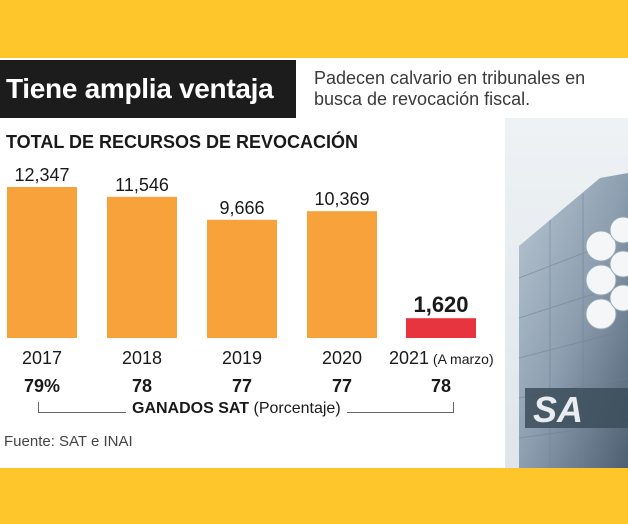 This screenshot has width=628, height=524. Describe the element at coordinates (441, 386) in the screenshot. I see `percentage-2021: 78` at that location.